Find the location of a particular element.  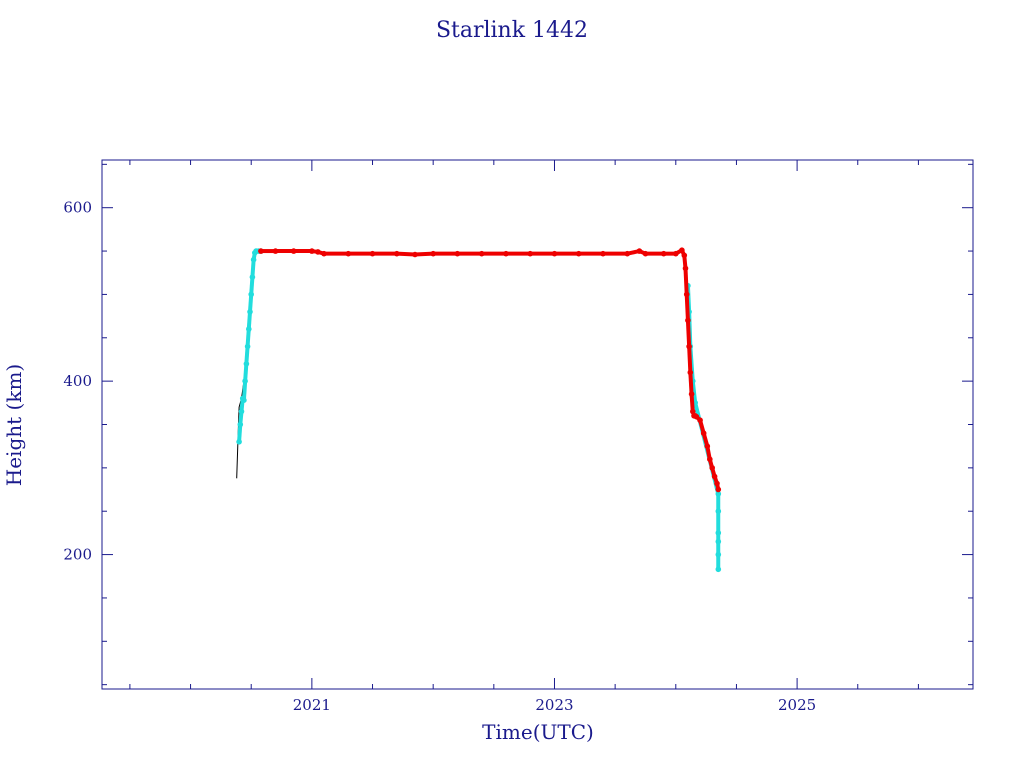

y-tick-label: 400 is located at coordinates (77, 381).